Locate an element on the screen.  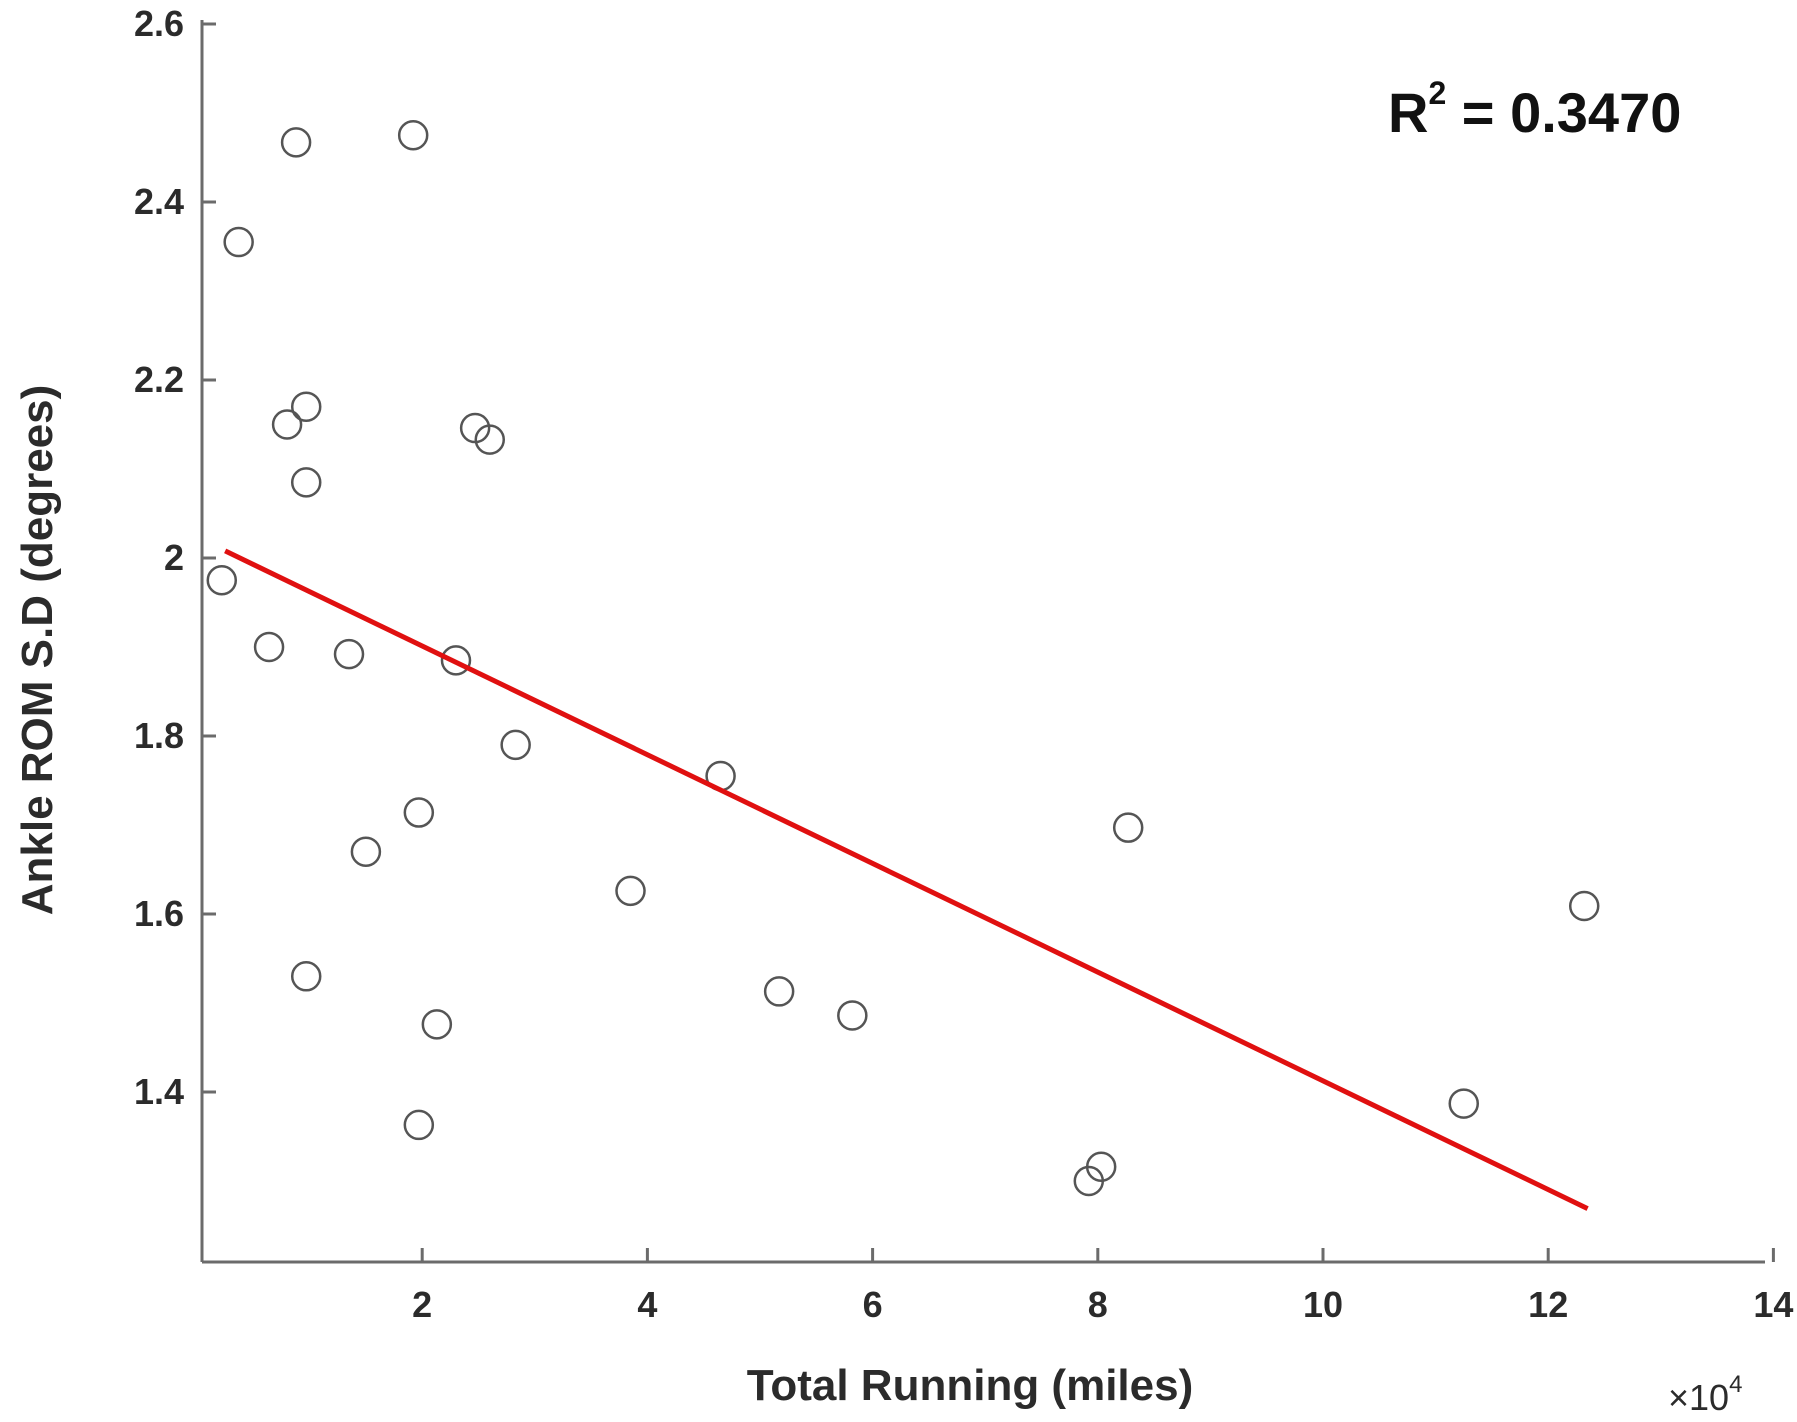
r-squared-annotation: R2 = 0.3470 is located at coordinates (1534, 109).